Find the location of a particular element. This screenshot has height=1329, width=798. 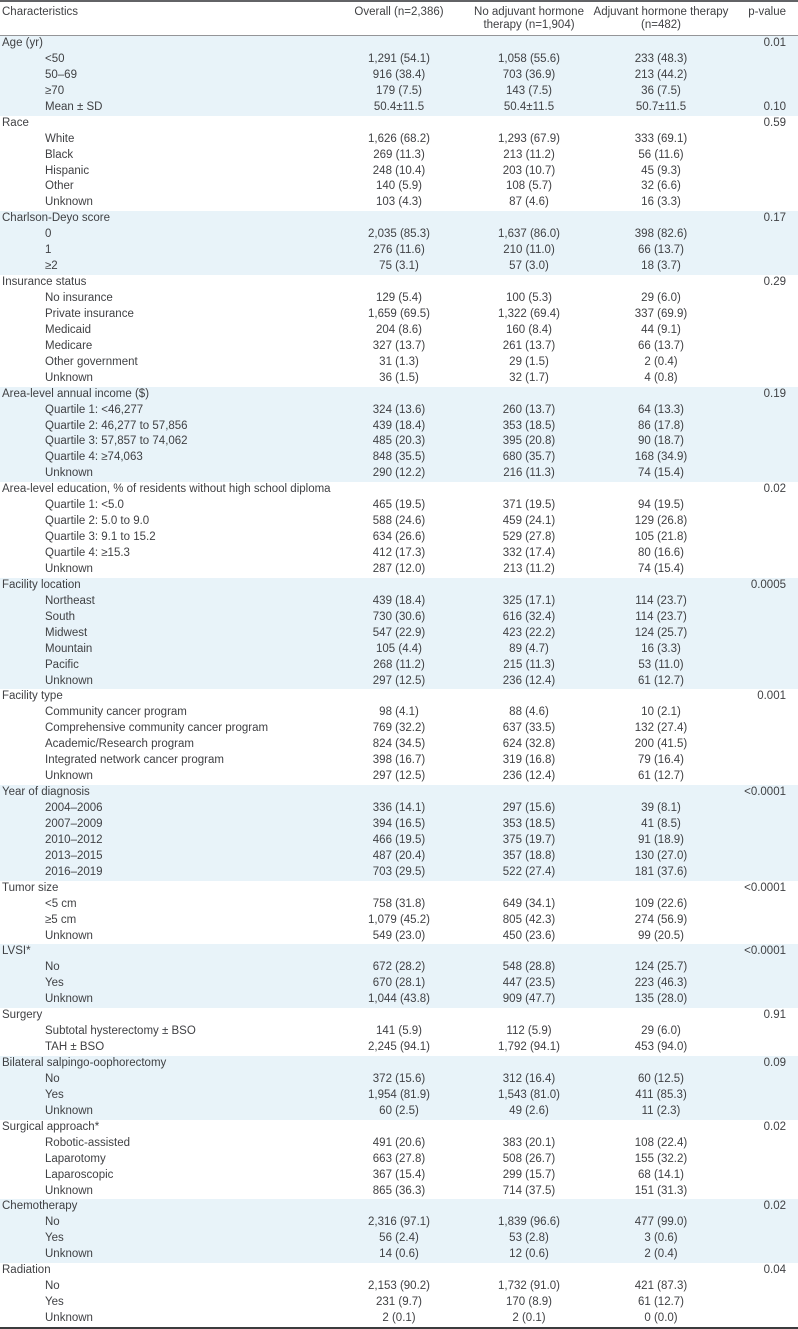

cell-overall: 439 (18.4) is located at coordinates (399, 601).